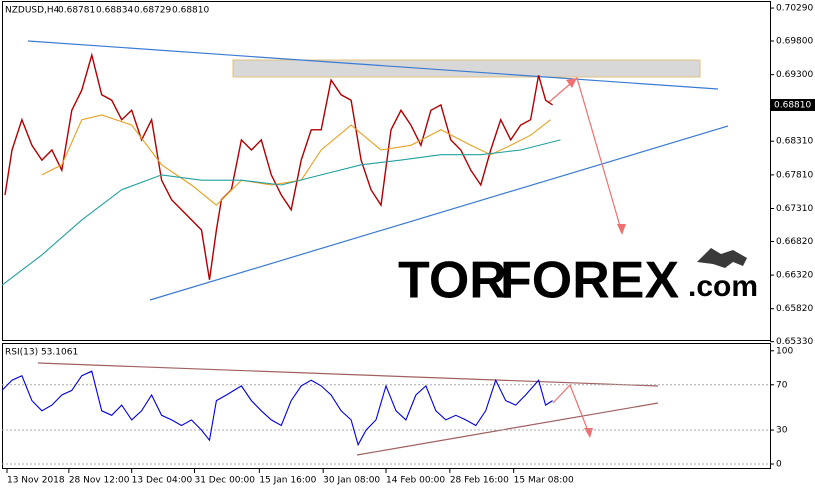 Image resolution: width=815 pixels, height=495 pixels. What do you see at coordinates (782, 431) in the screenshot?
I see `y-tick-label: 30` at bounding box center [782, 431].